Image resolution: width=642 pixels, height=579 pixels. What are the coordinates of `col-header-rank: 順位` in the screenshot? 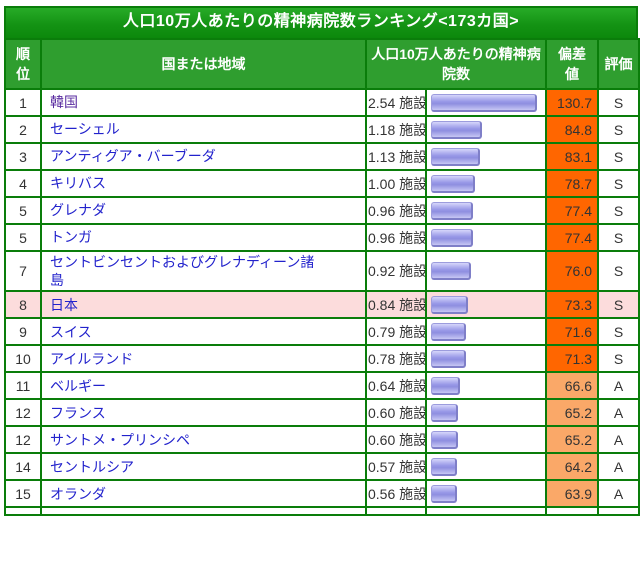 It's located at (23, 64).